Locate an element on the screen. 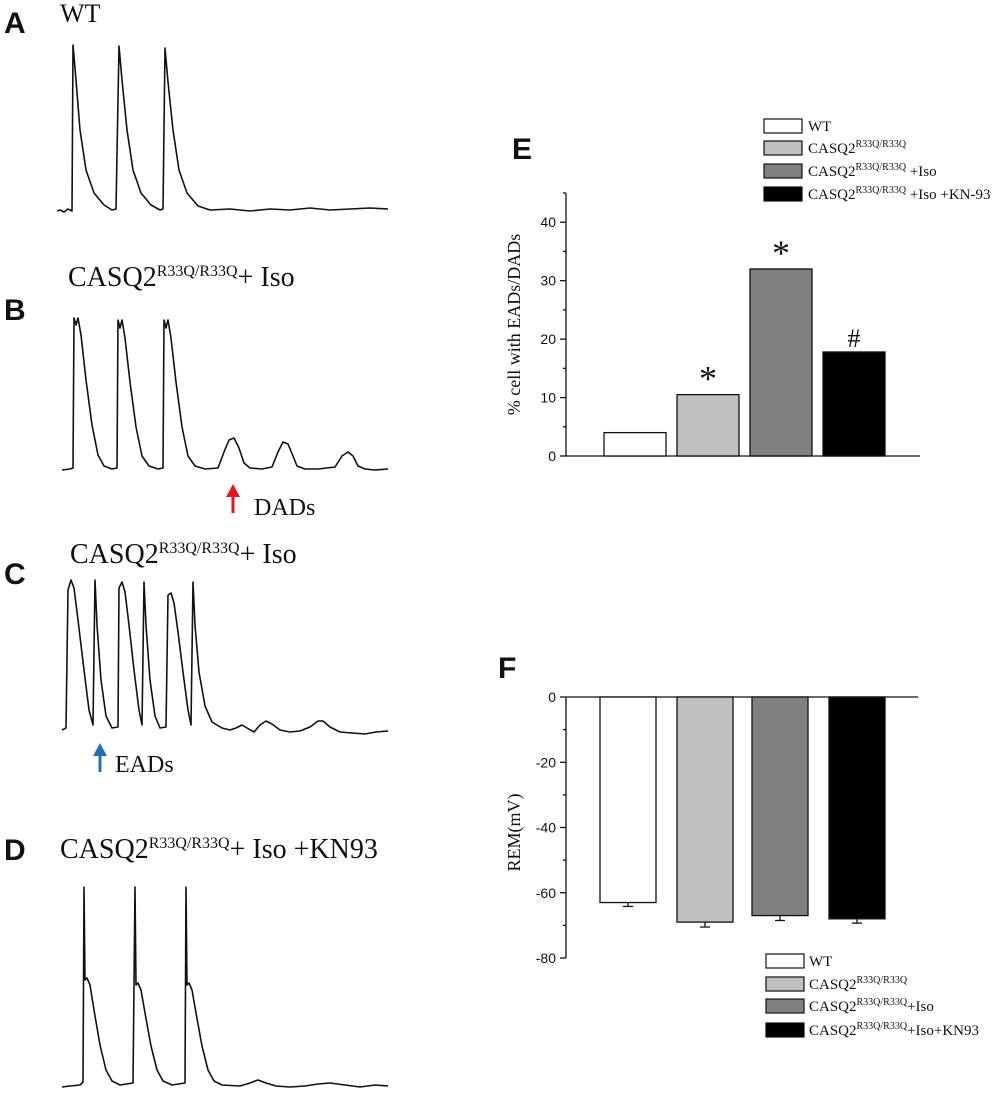 This screenshot has height=1093, width=1000. panel-c-title: CASQ2R33Q/R33Q+ Iso is located at coordinates (183, 554).